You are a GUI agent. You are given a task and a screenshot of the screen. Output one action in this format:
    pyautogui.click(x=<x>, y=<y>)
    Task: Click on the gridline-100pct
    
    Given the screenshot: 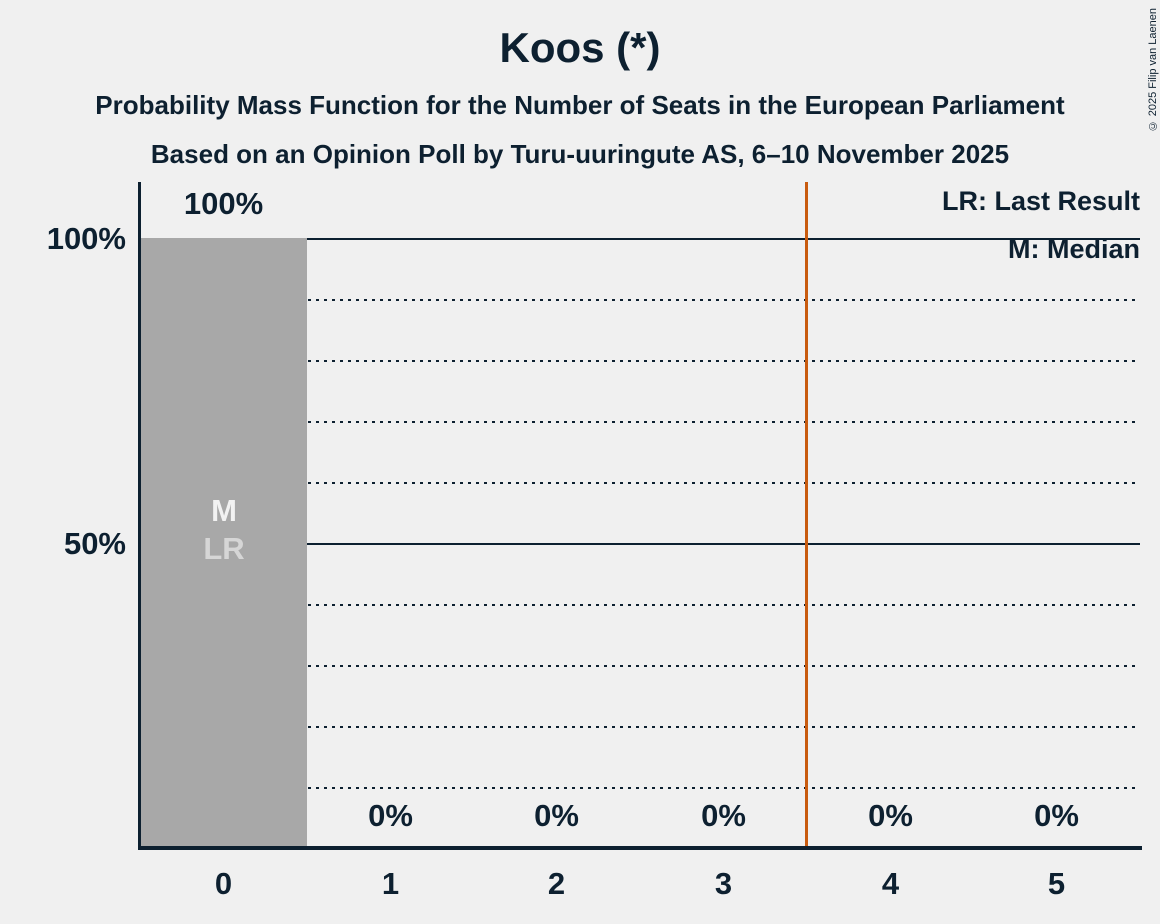 What is the action you would take?
    pyautogui.click(x=640, y=239)
    